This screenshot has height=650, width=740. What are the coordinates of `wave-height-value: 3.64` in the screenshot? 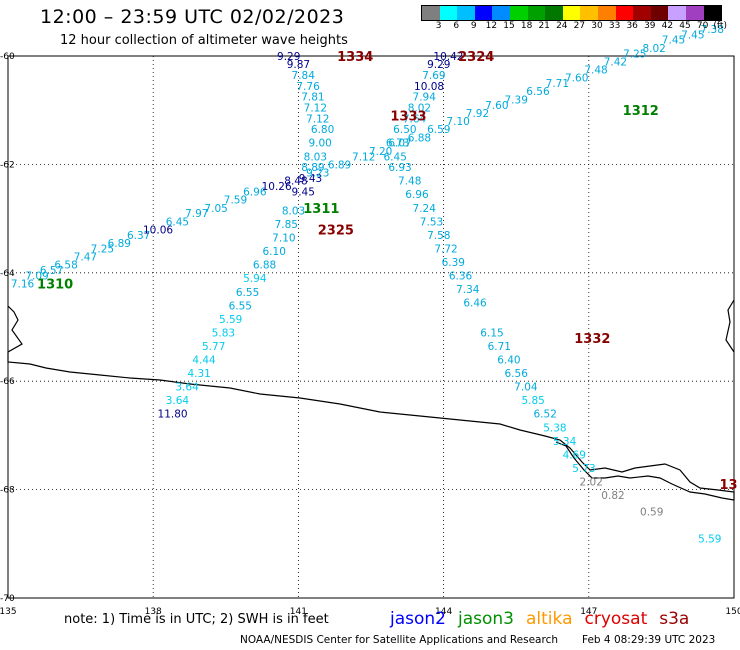 It's located at (187, 388).